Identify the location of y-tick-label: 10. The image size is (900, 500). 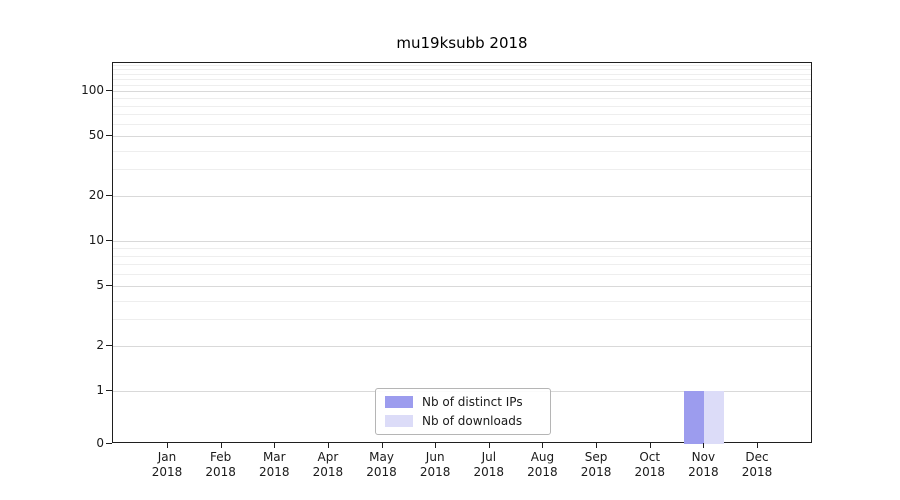
(96, 240).